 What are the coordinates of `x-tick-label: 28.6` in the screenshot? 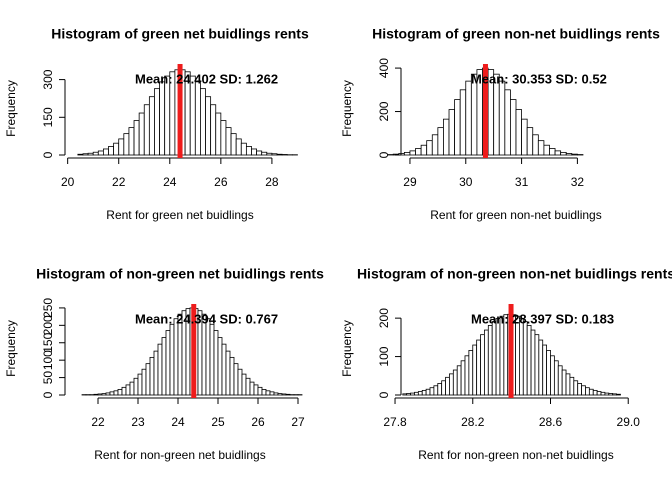 It's located at (551, 422).